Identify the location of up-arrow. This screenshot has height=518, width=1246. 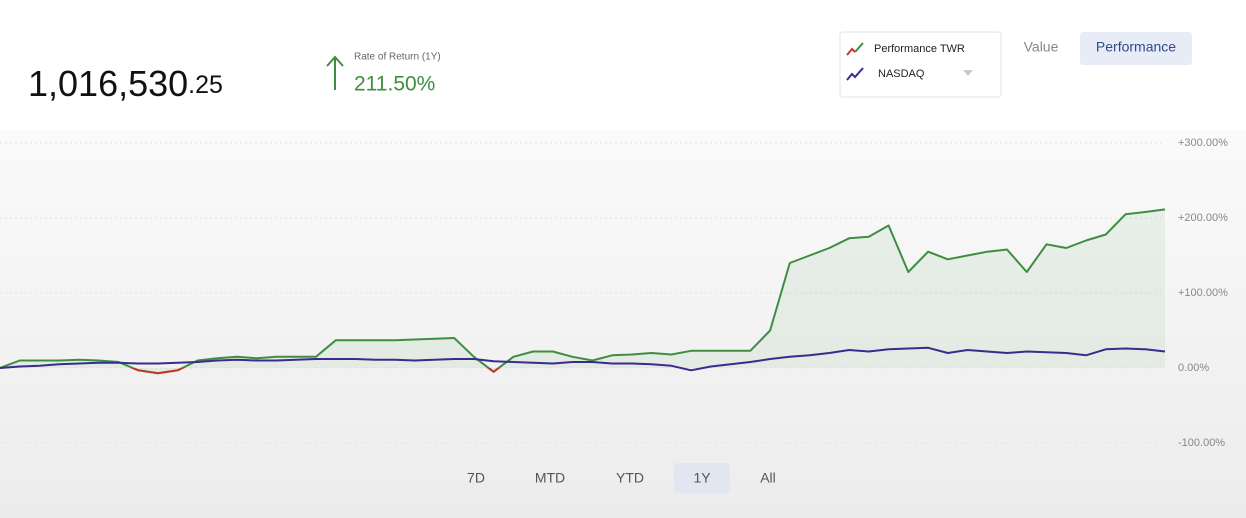
(335, 72).